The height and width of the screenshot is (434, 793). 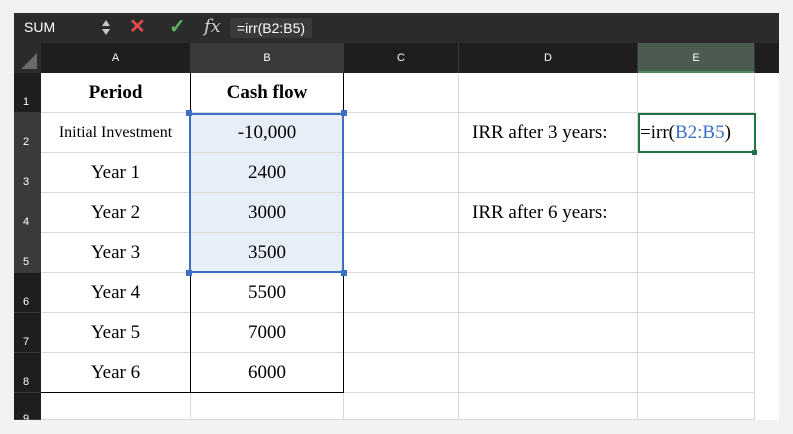 What do you see at coordinates (27, 293) in the screenshot?
I see `row-header-6: 6` at bounding box center [27, 293].